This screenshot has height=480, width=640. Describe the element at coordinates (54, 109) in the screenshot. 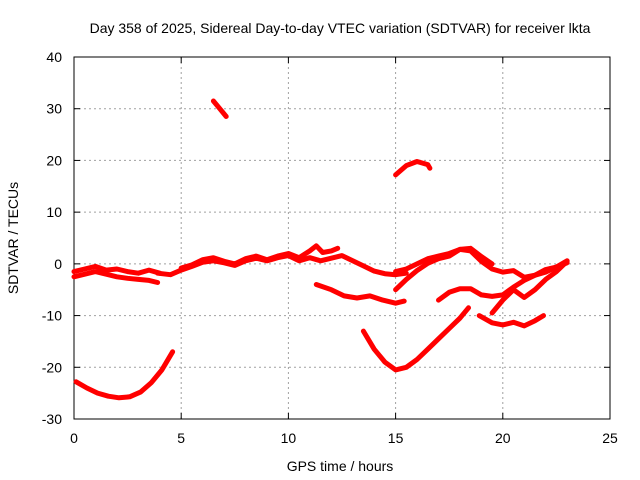

I see `y-tick-label: 30` at that location.